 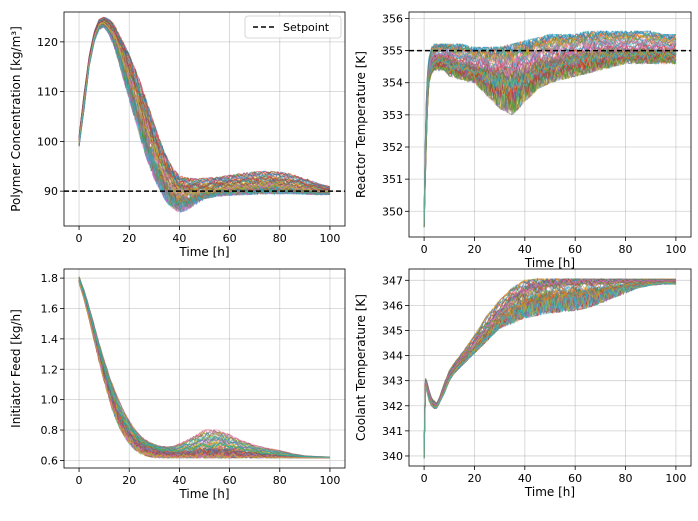 What do you see at coordinates (50, 460) in the screenshot?
I see `y-tick-label: 0.6` at bounding box center [50, 460].